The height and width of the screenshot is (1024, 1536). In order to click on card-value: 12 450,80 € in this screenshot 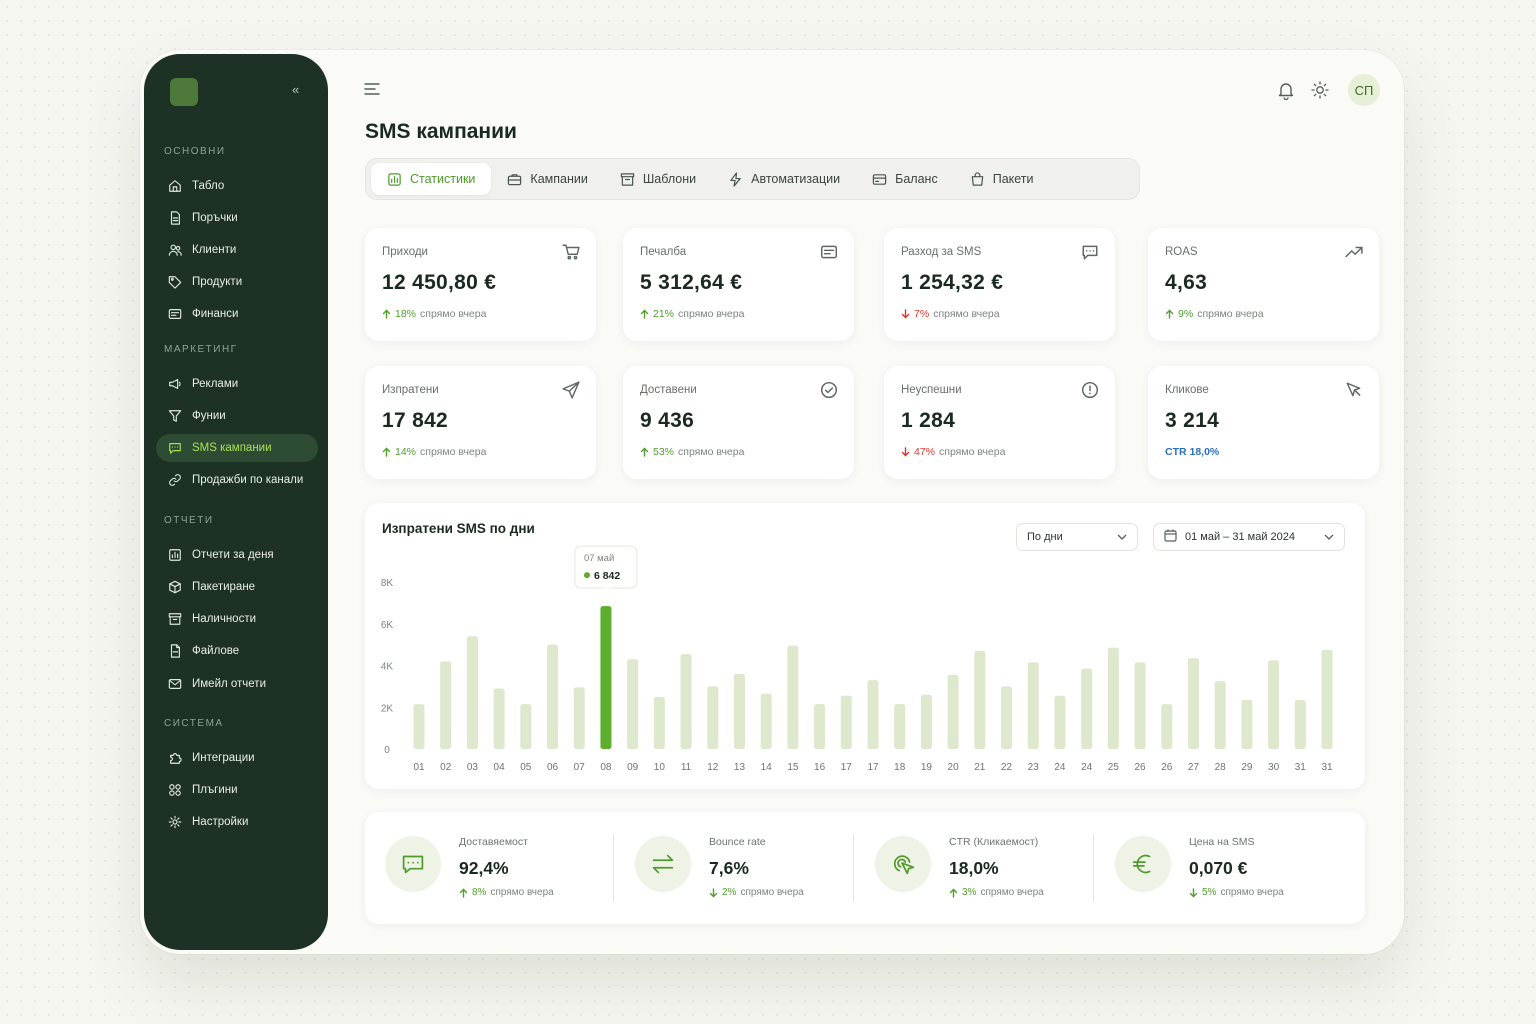, I will do `click(439, 282)`.